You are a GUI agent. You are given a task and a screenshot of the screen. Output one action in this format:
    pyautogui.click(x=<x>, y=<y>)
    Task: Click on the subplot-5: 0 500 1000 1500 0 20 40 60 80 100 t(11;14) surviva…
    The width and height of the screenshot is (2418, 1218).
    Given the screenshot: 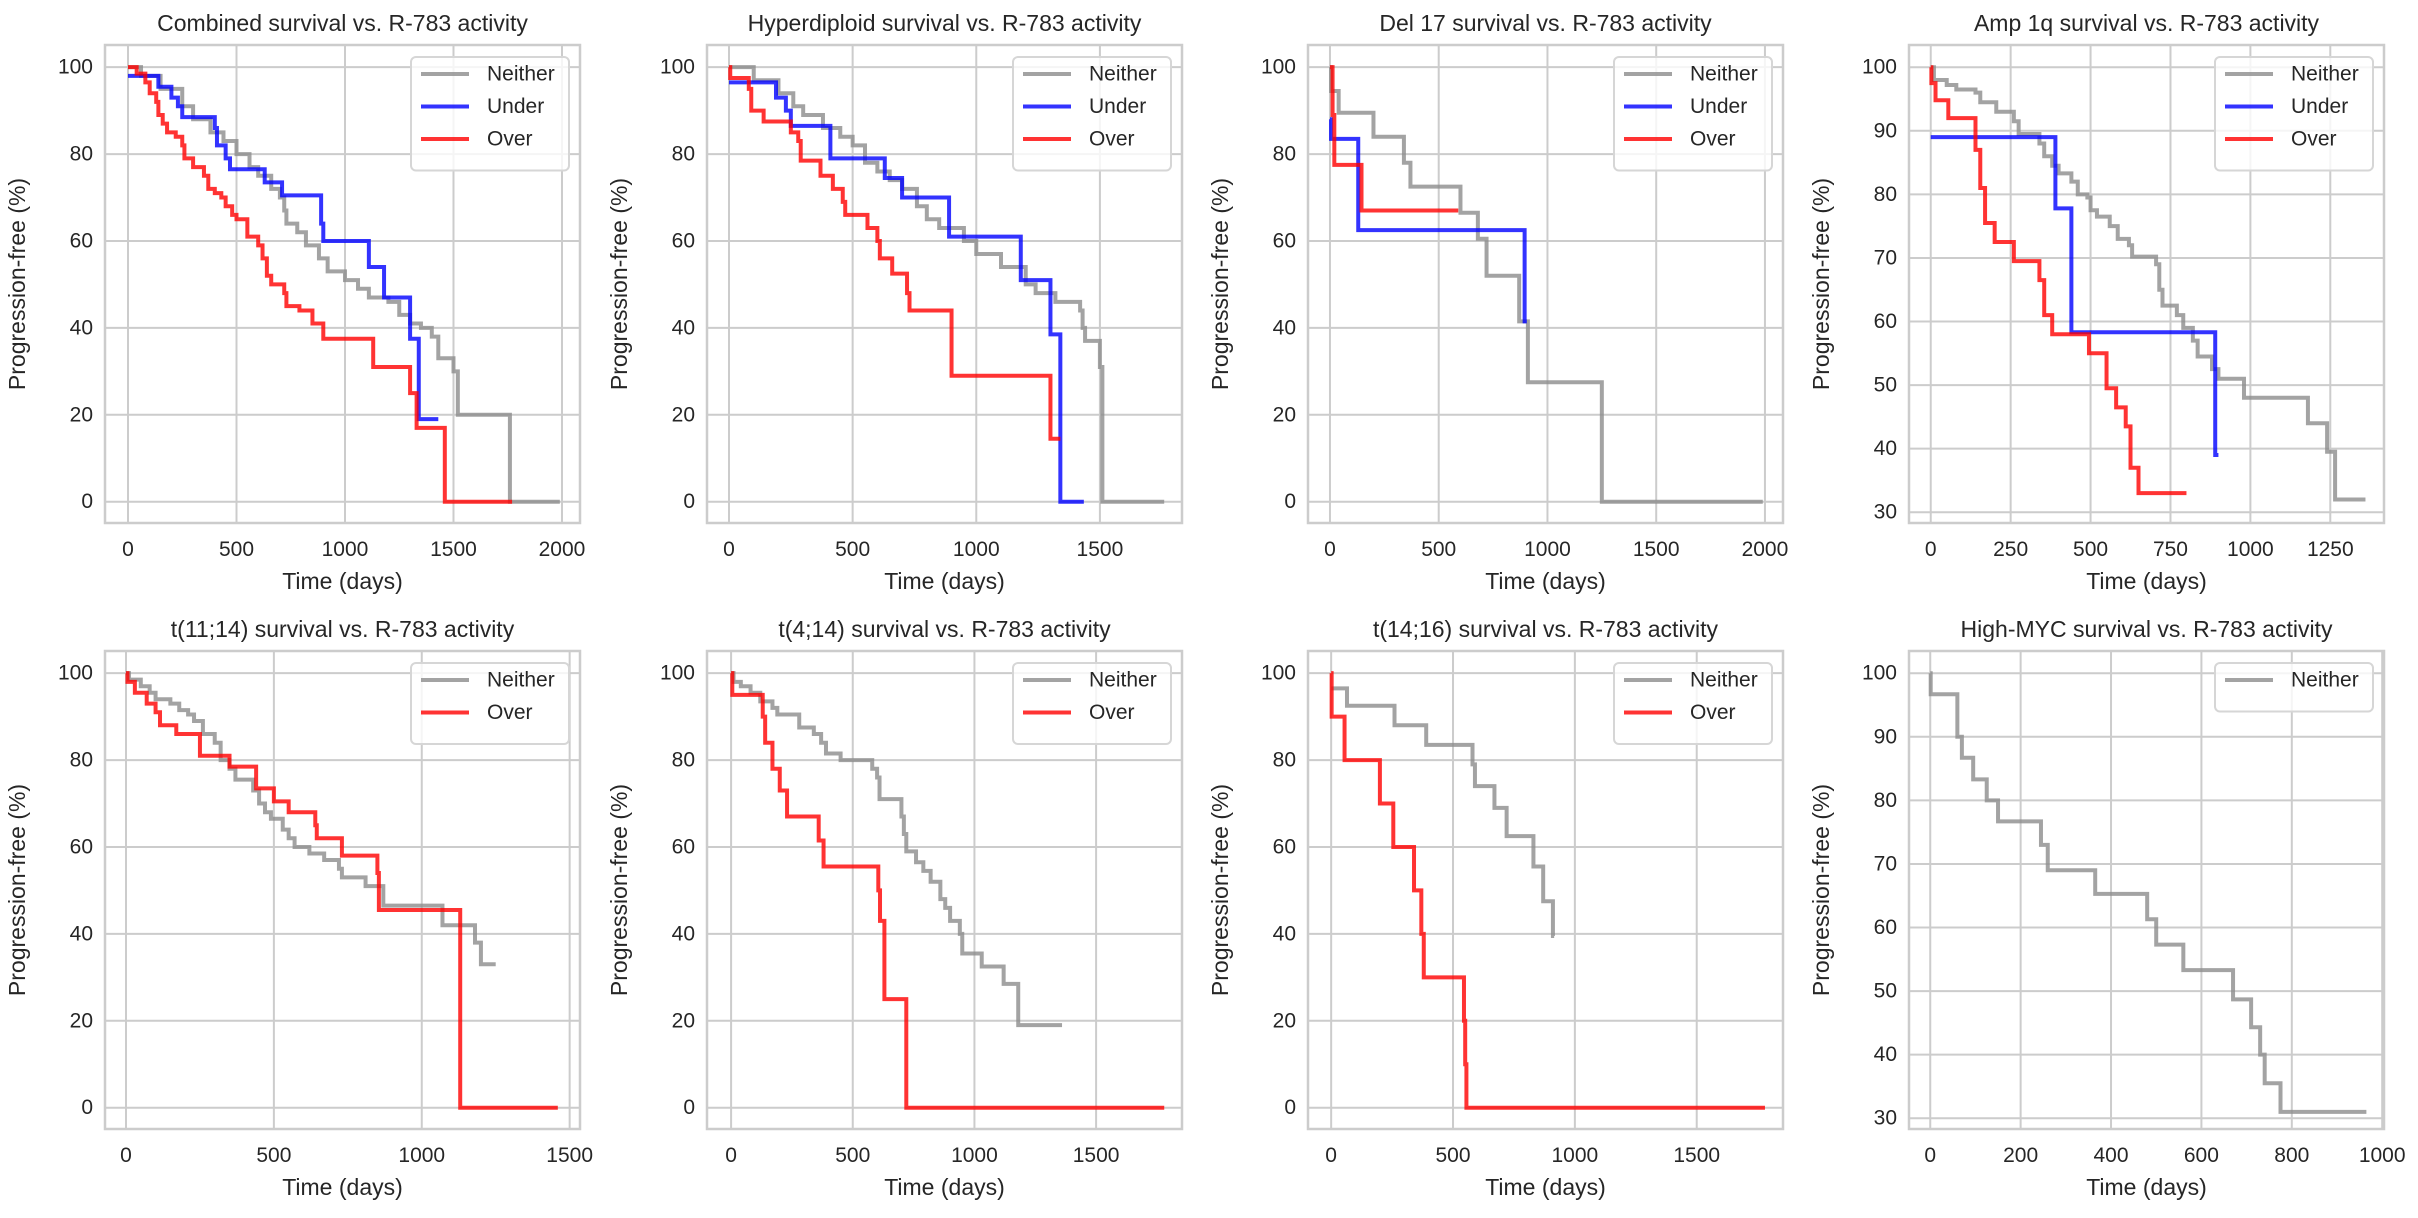 What is the action you would take?
    pyautogui.click(x=298, y=908)
    